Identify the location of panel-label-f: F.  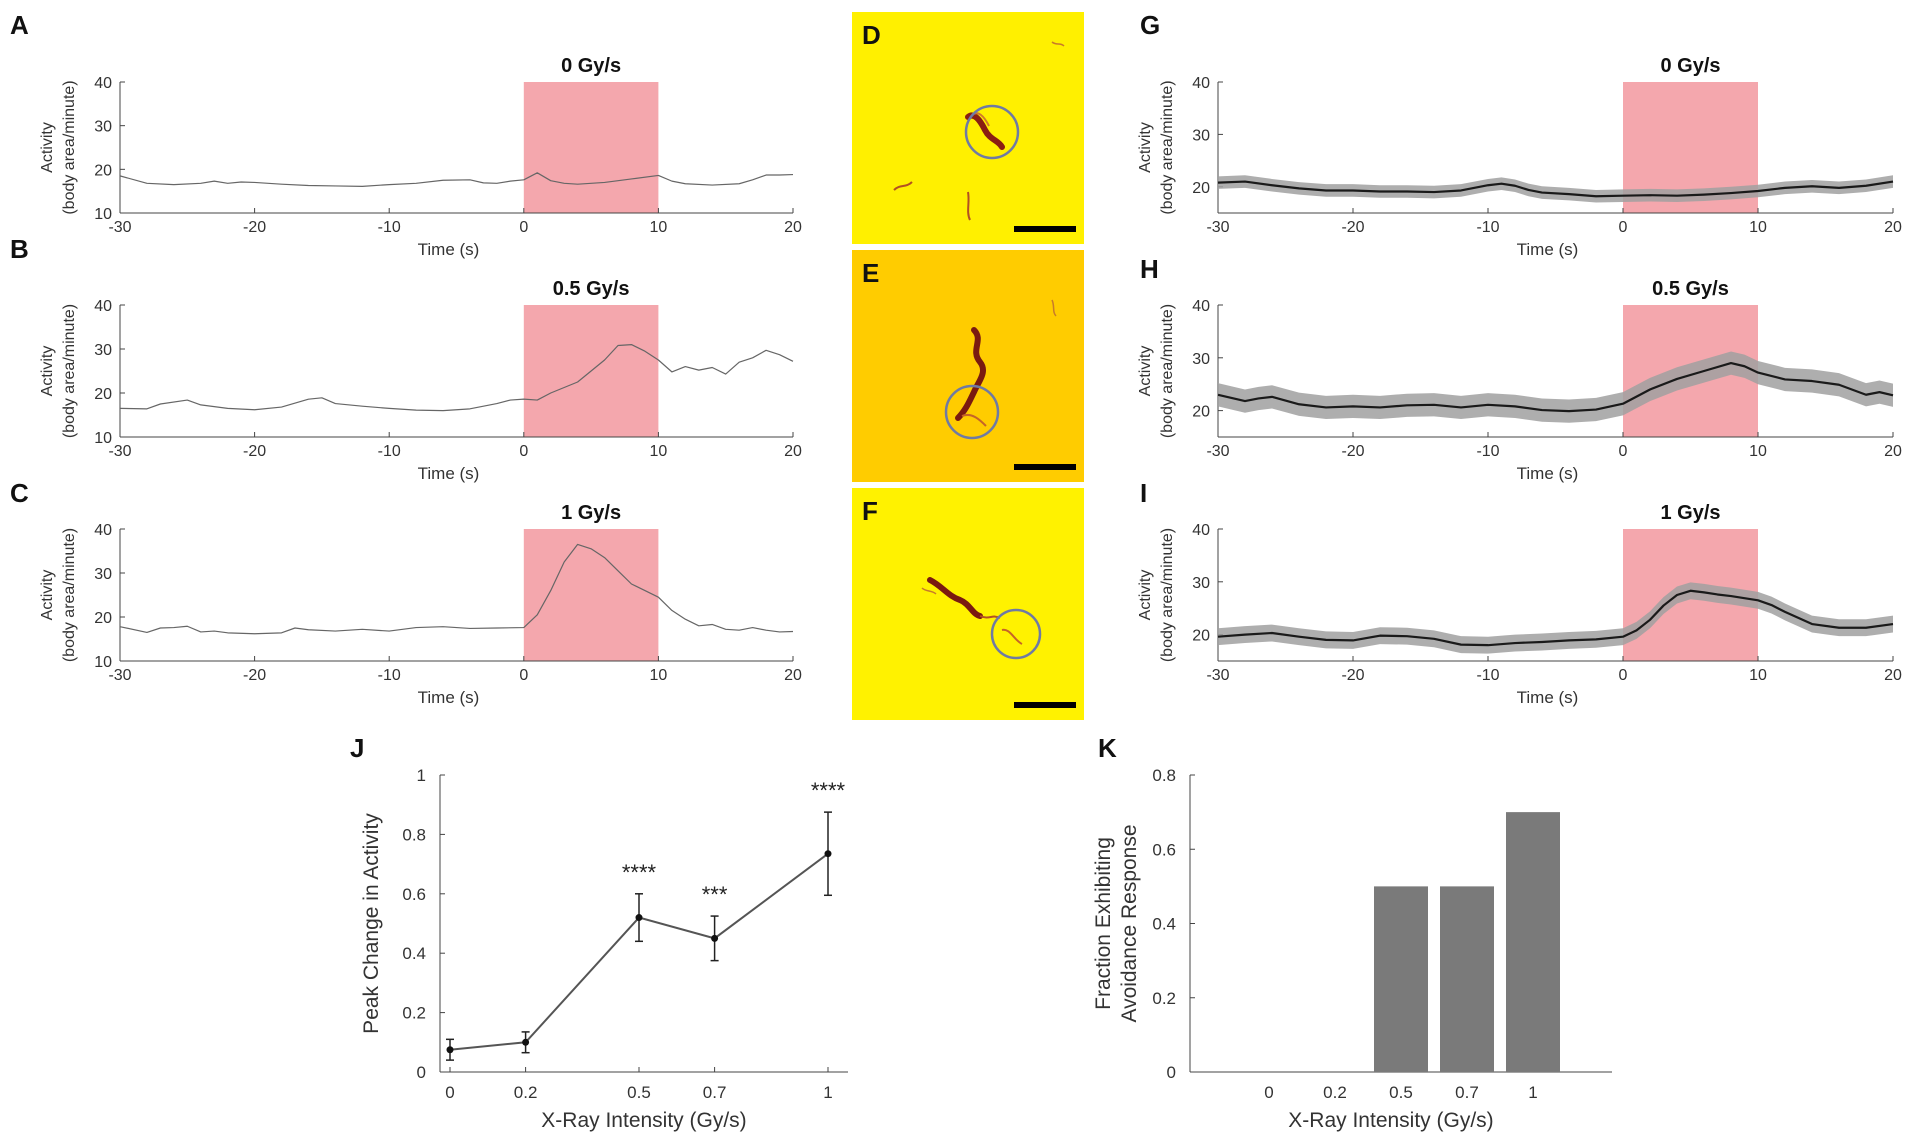
(870, 511).